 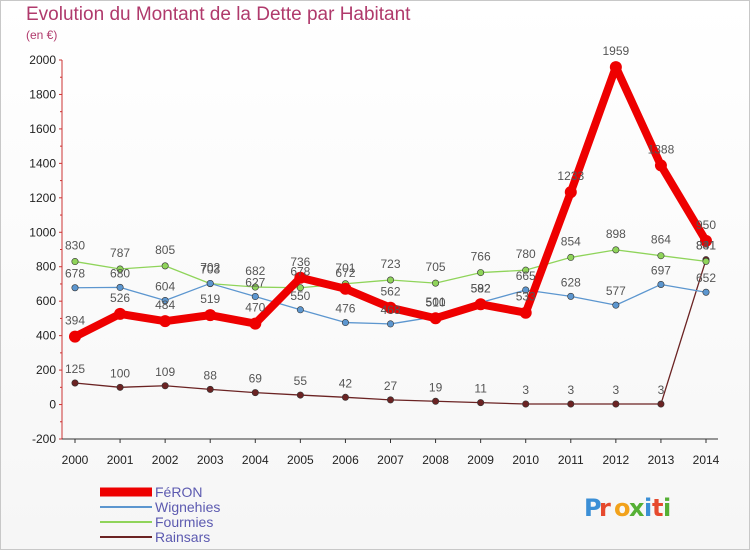 What do you see at coordinates (391, 386) in the screenshot?
I see `data-label: 27` at bounding box center [391, 386].